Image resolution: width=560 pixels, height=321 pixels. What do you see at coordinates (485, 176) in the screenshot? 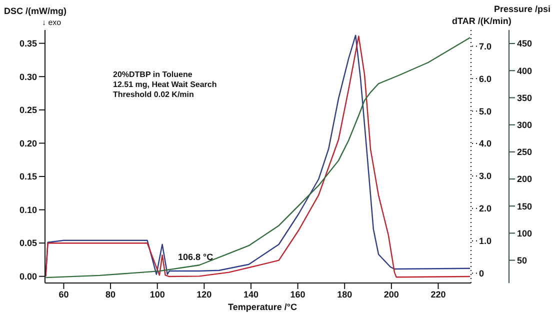
I see `y2-tick-label: 3.0` at bounding box center [485, 176].